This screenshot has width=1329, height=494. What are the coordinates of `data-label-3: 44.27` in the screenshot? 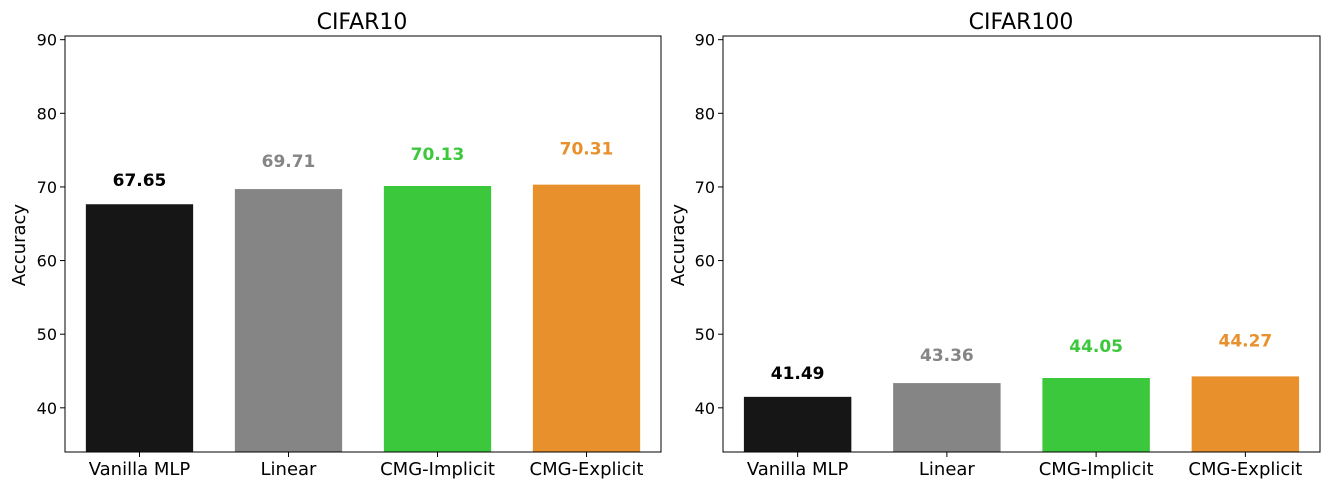 It's located at (1245, 341).